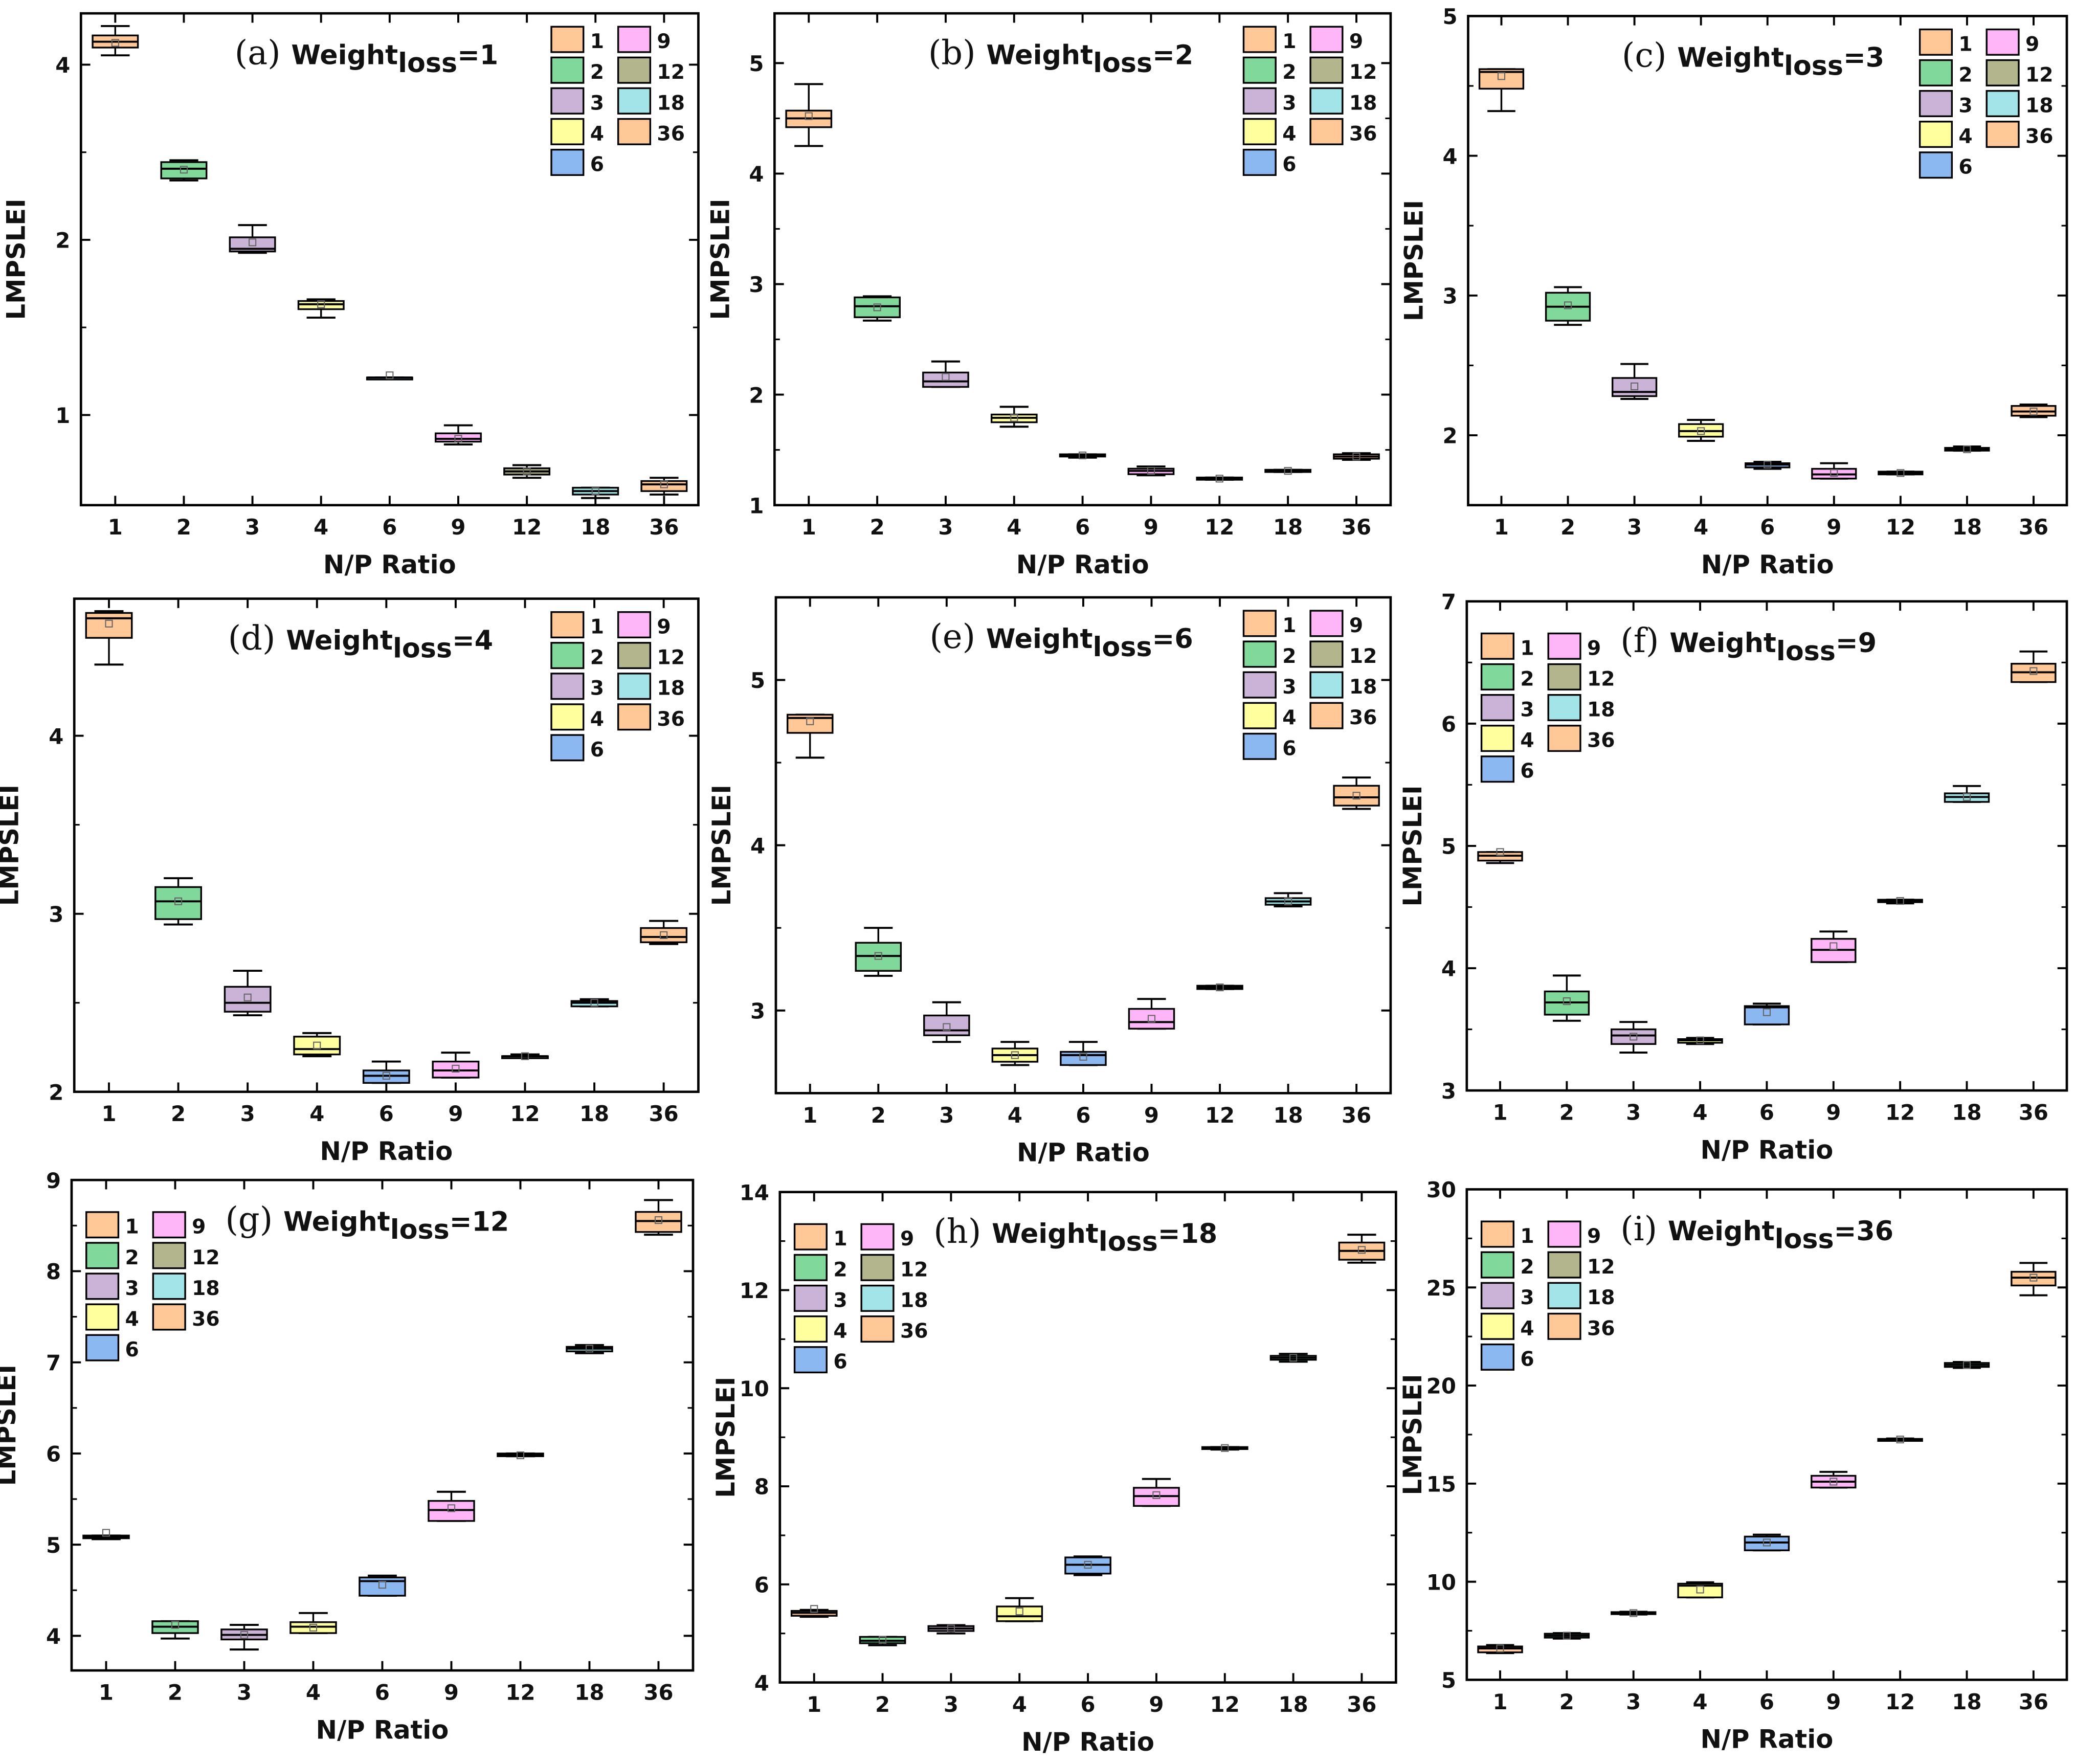 This screenshot has height=1764, width=2097. Describe the element at coordinates (755, 1388) in the screenshot. I see `y-tick-label: 10` at that location.